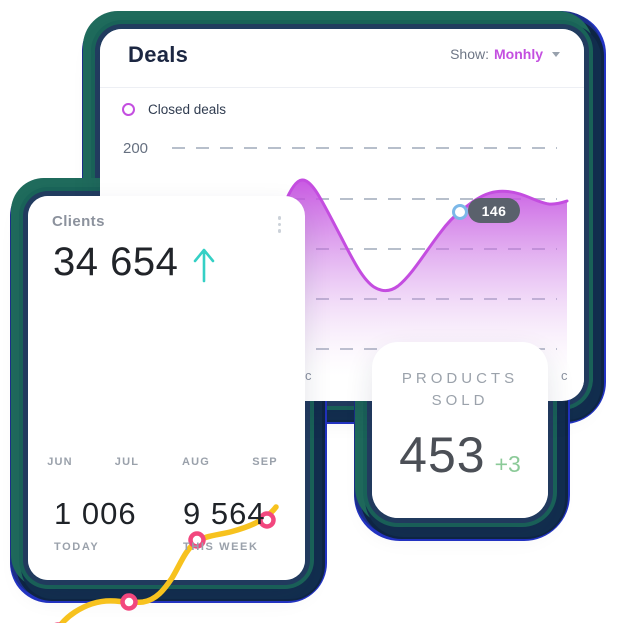  Describe the element at coordinates (95, 513) in the screenshot. I see `stat-today-value: 1 006` at that location.